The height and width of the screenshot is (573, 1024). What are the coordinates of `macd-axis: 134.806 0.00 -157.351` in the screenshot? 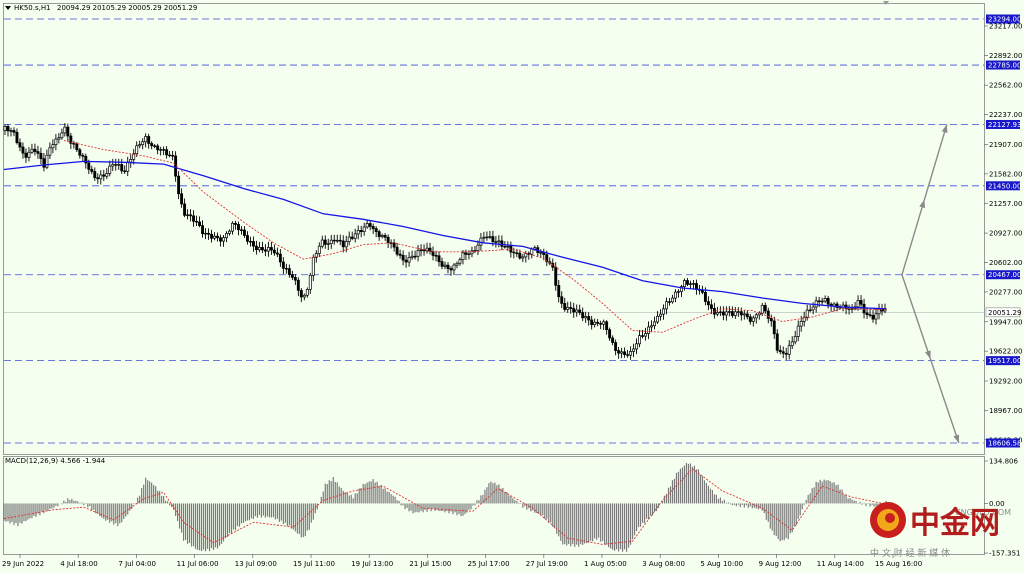 It's located at (1002, 508).